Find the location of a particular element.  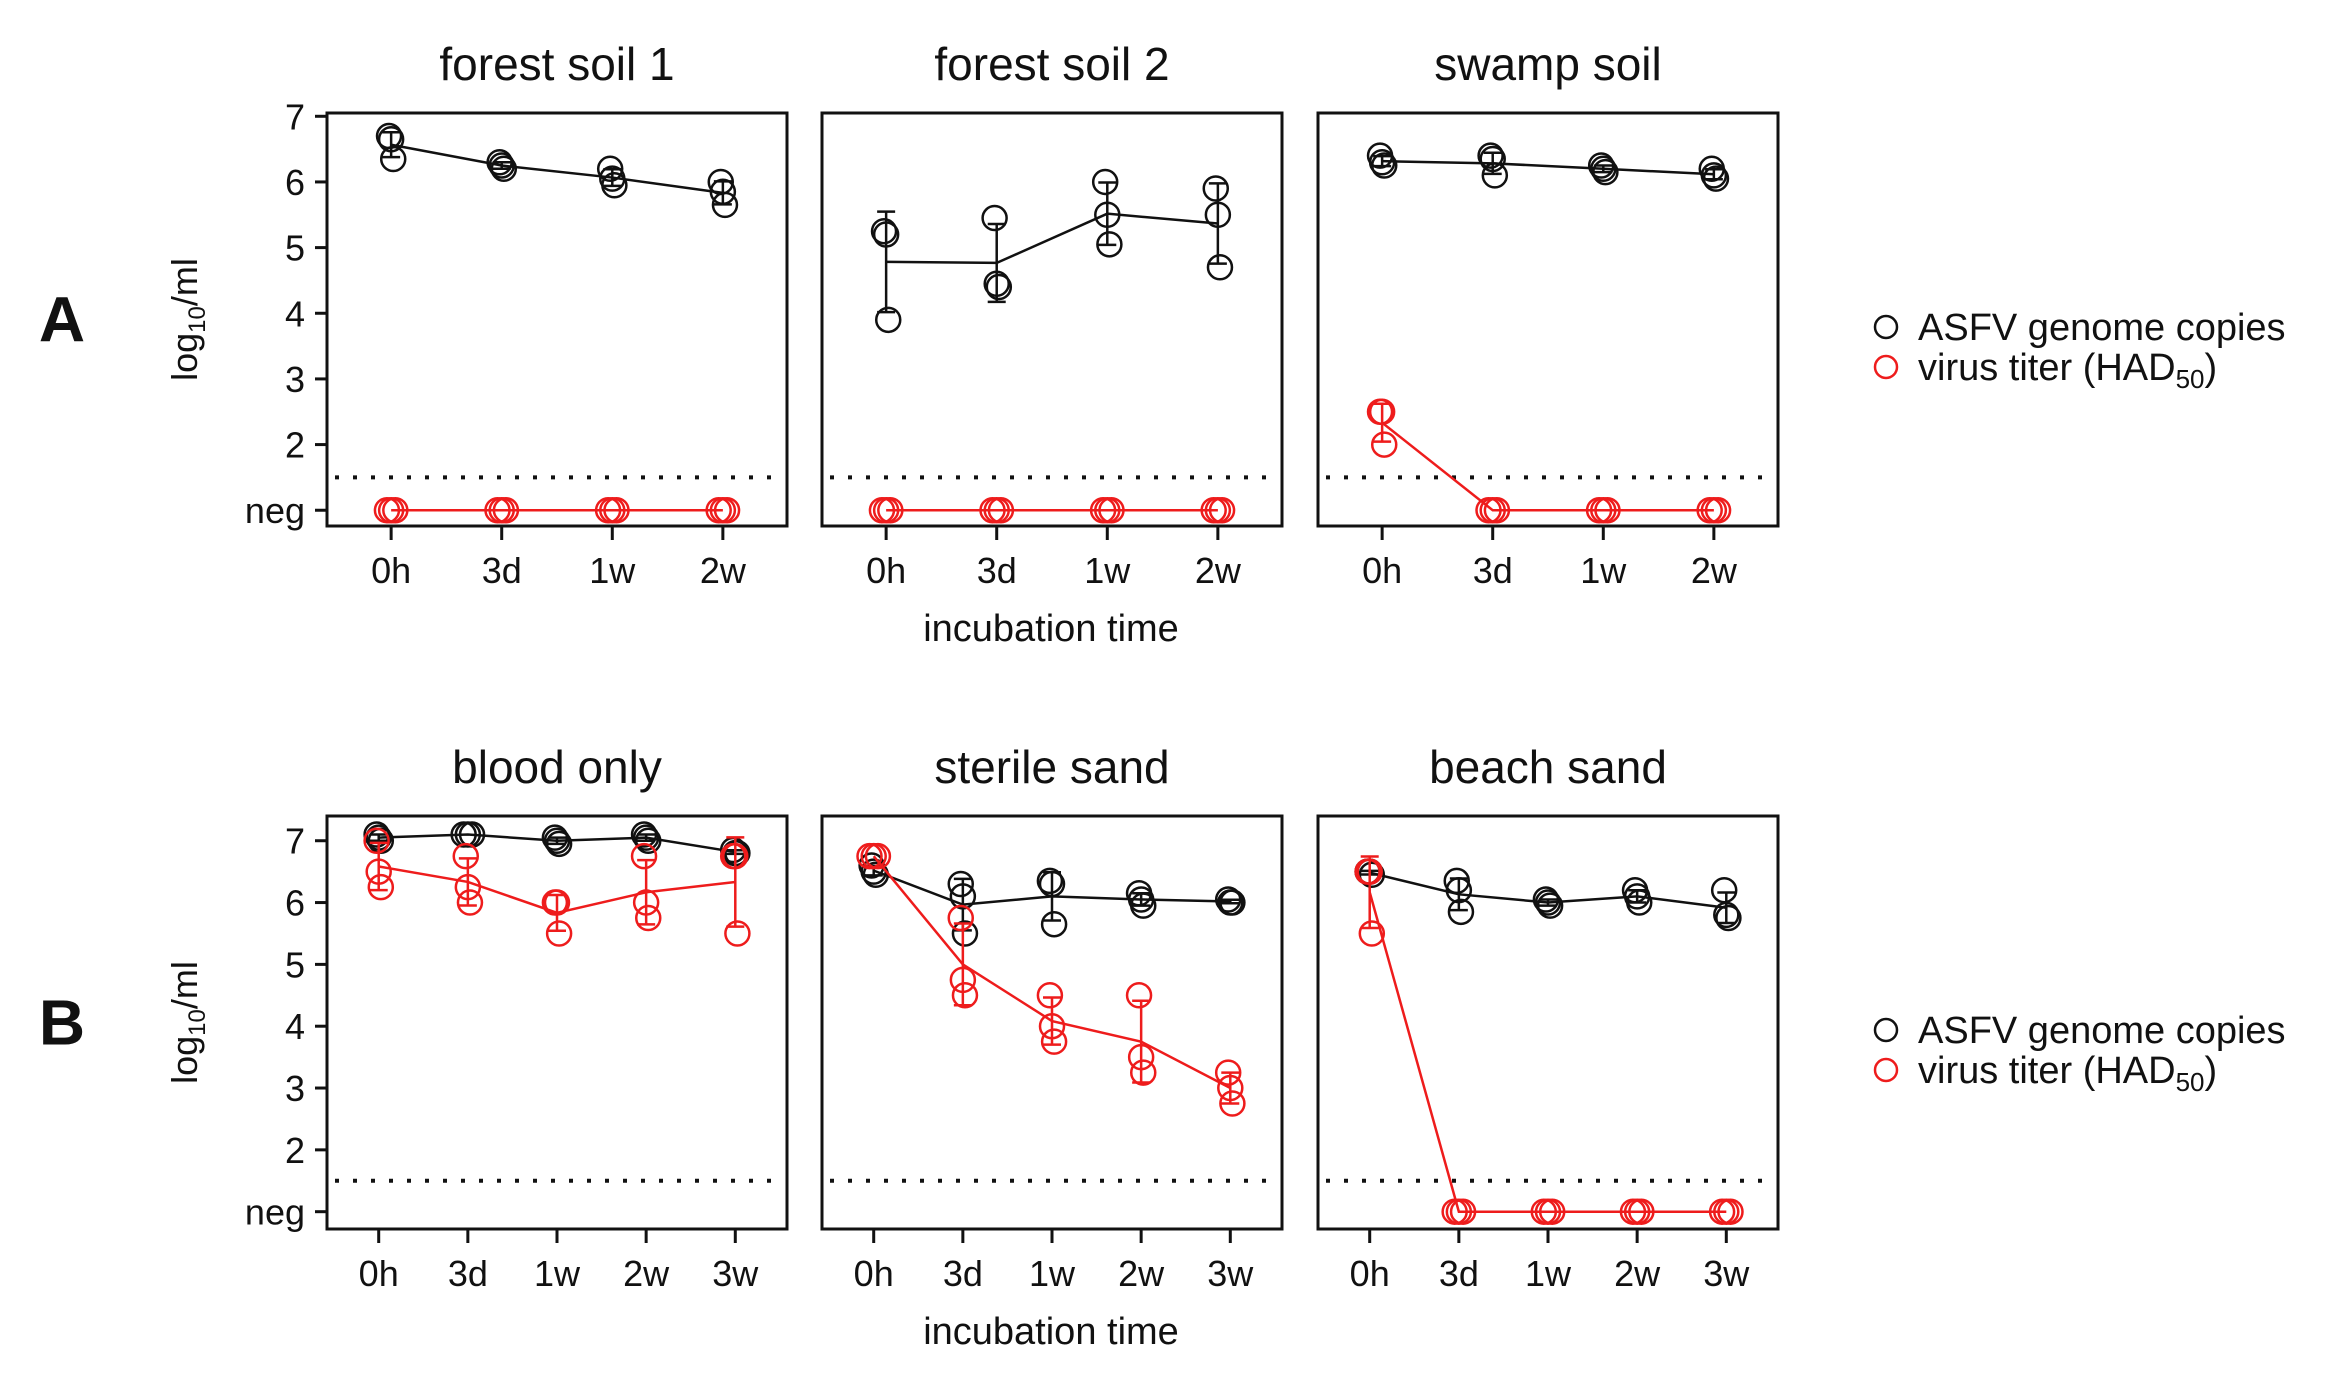

panel-swamp-soil: swamp soil 0h 3d 1w 2w is located at coordinates (1548, 314).